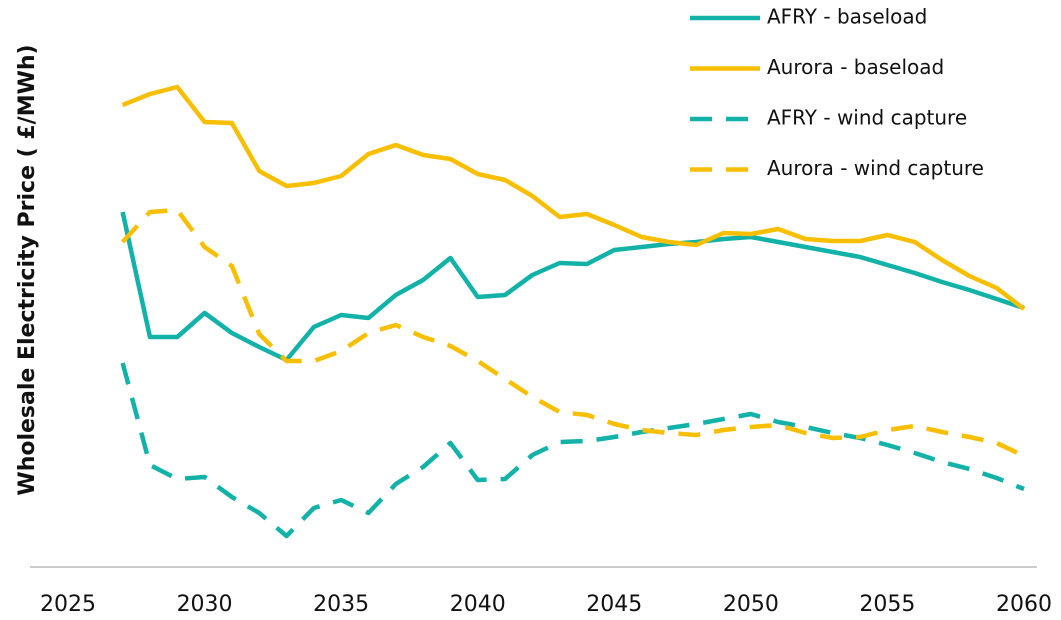  What do you see at coordinates (875, 168) in the screenshot?
I see `legend-label: Aurora - wind capture` at bounding box center [875, 168].